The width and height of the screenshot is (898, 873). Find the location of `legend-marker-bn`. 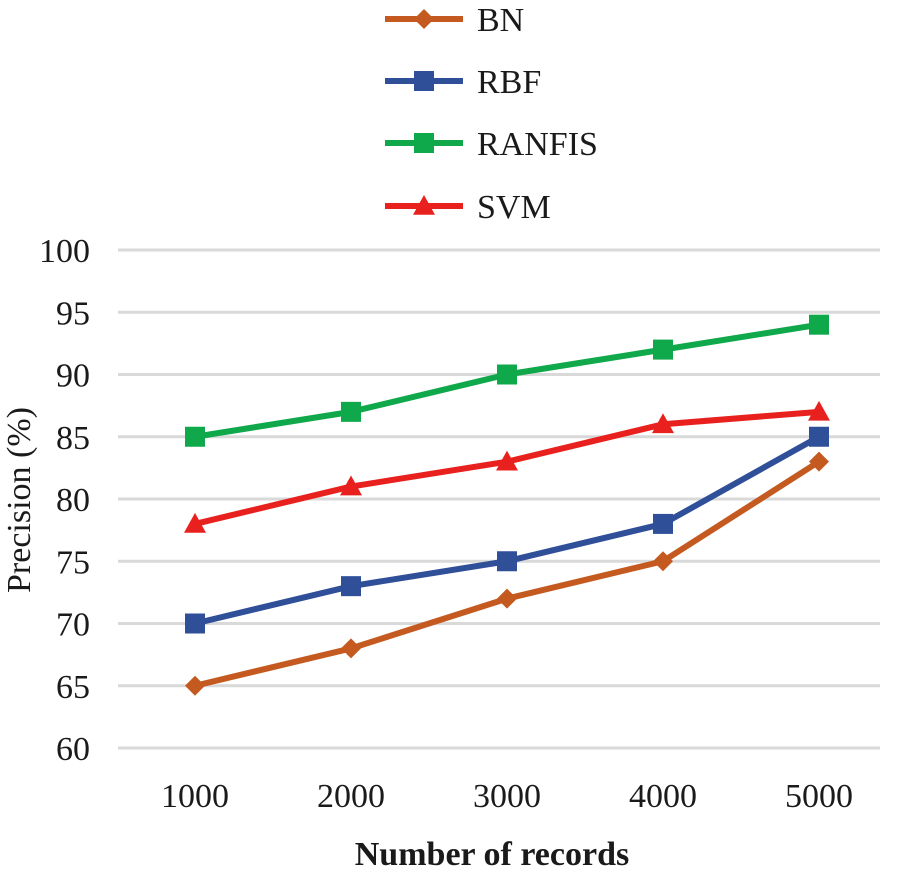

legend-marker-bn is located at coordinates (424, 19).